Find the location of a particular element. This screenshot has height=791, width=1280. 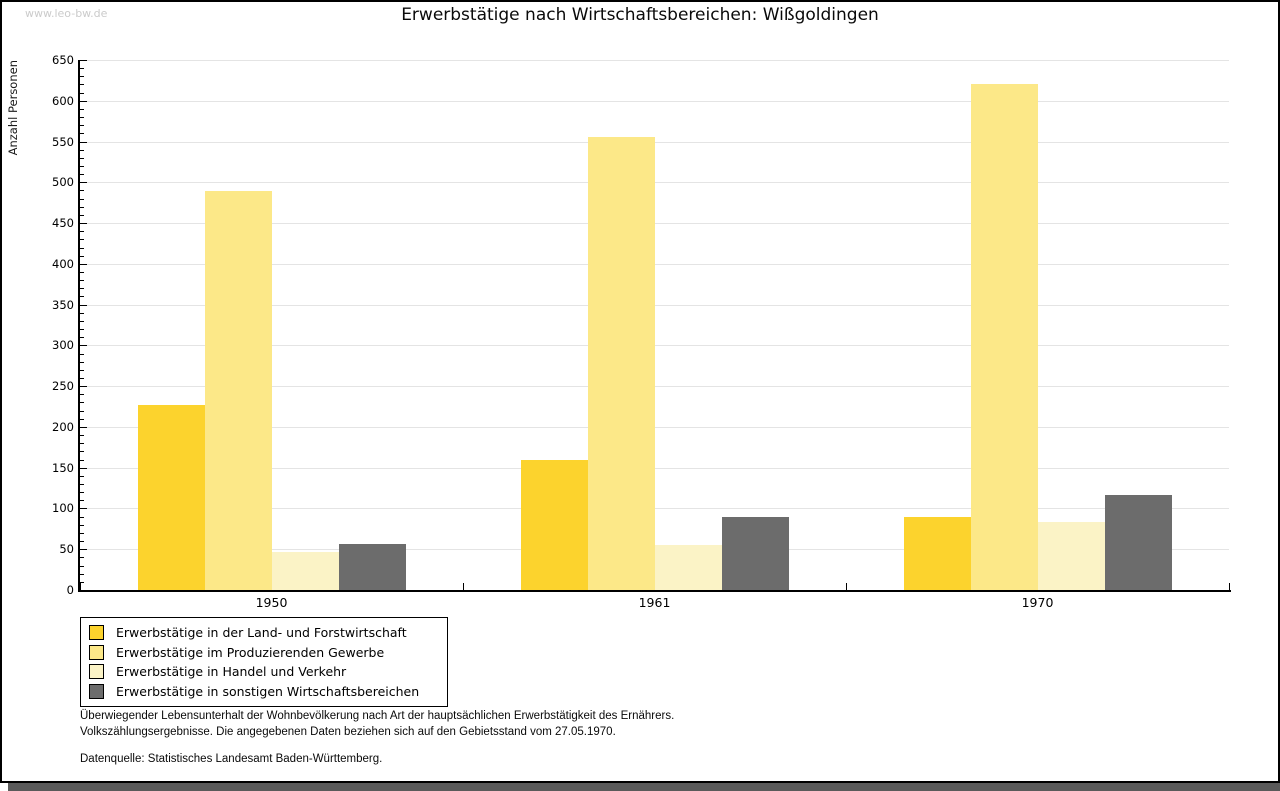

y-axis-tick-label: 250 is located at coordinates (63, 386).